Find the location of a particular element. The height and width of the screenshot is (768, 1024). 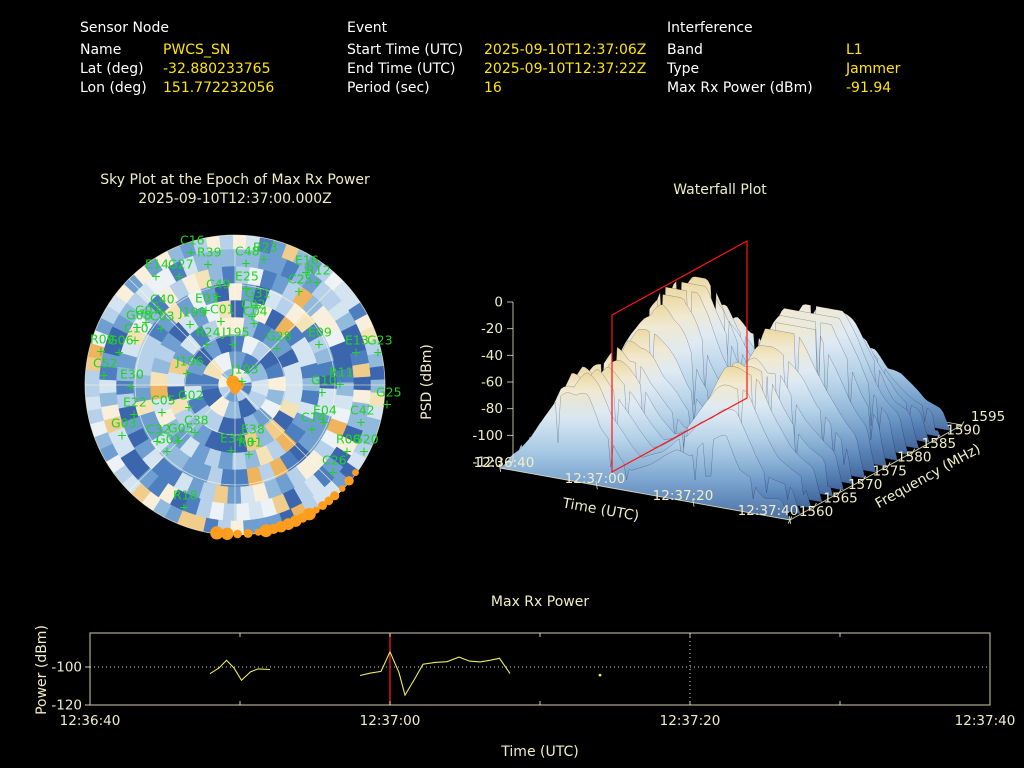

time-tick-label: 12:37:40 is located at coordinates (768, 511).